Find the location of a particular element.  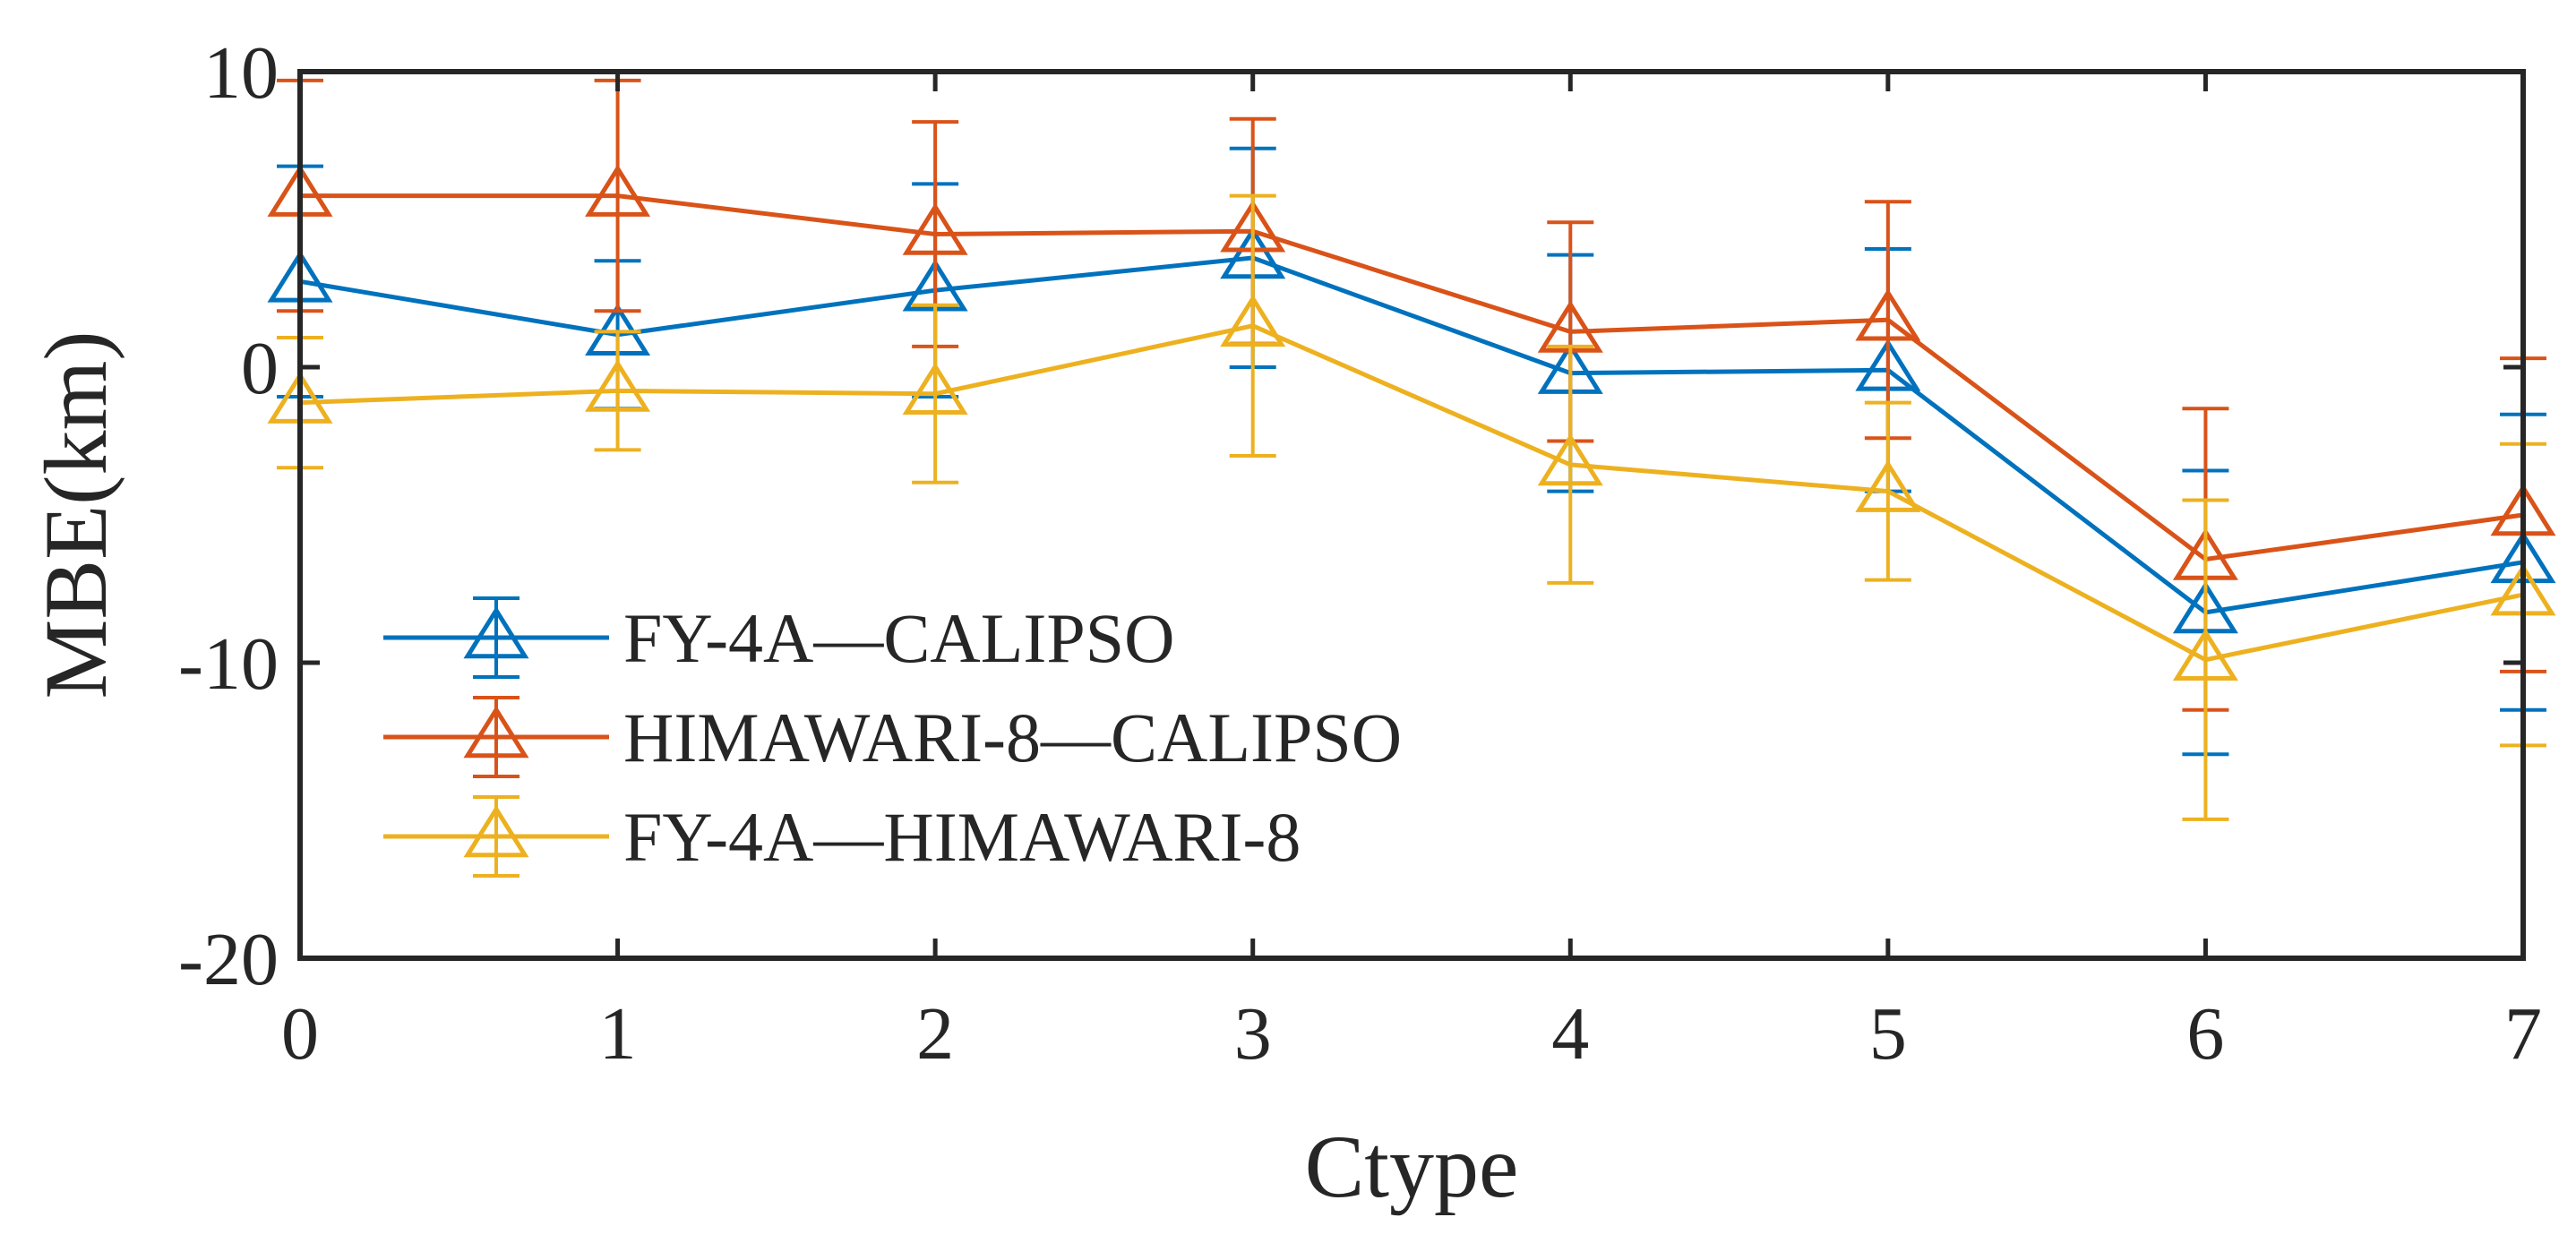

legend-label: HIMAWARI-8—CALIPSO is located at coordinates (1012, 737).